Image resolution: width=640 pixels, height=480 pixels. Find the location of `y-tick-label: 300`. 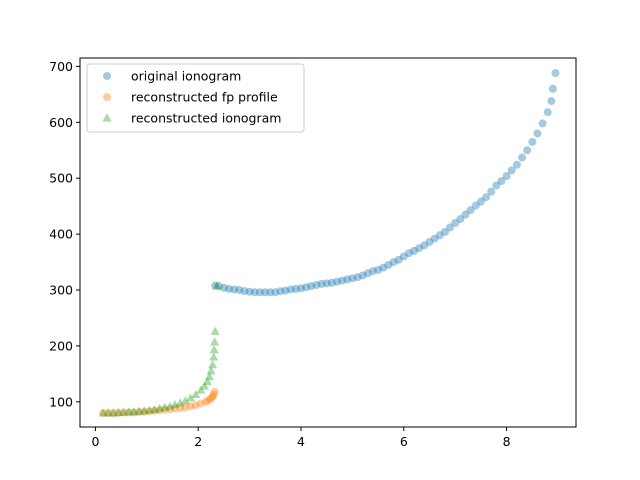

y-tick-label: 300 is located at coordinates (61, 290).